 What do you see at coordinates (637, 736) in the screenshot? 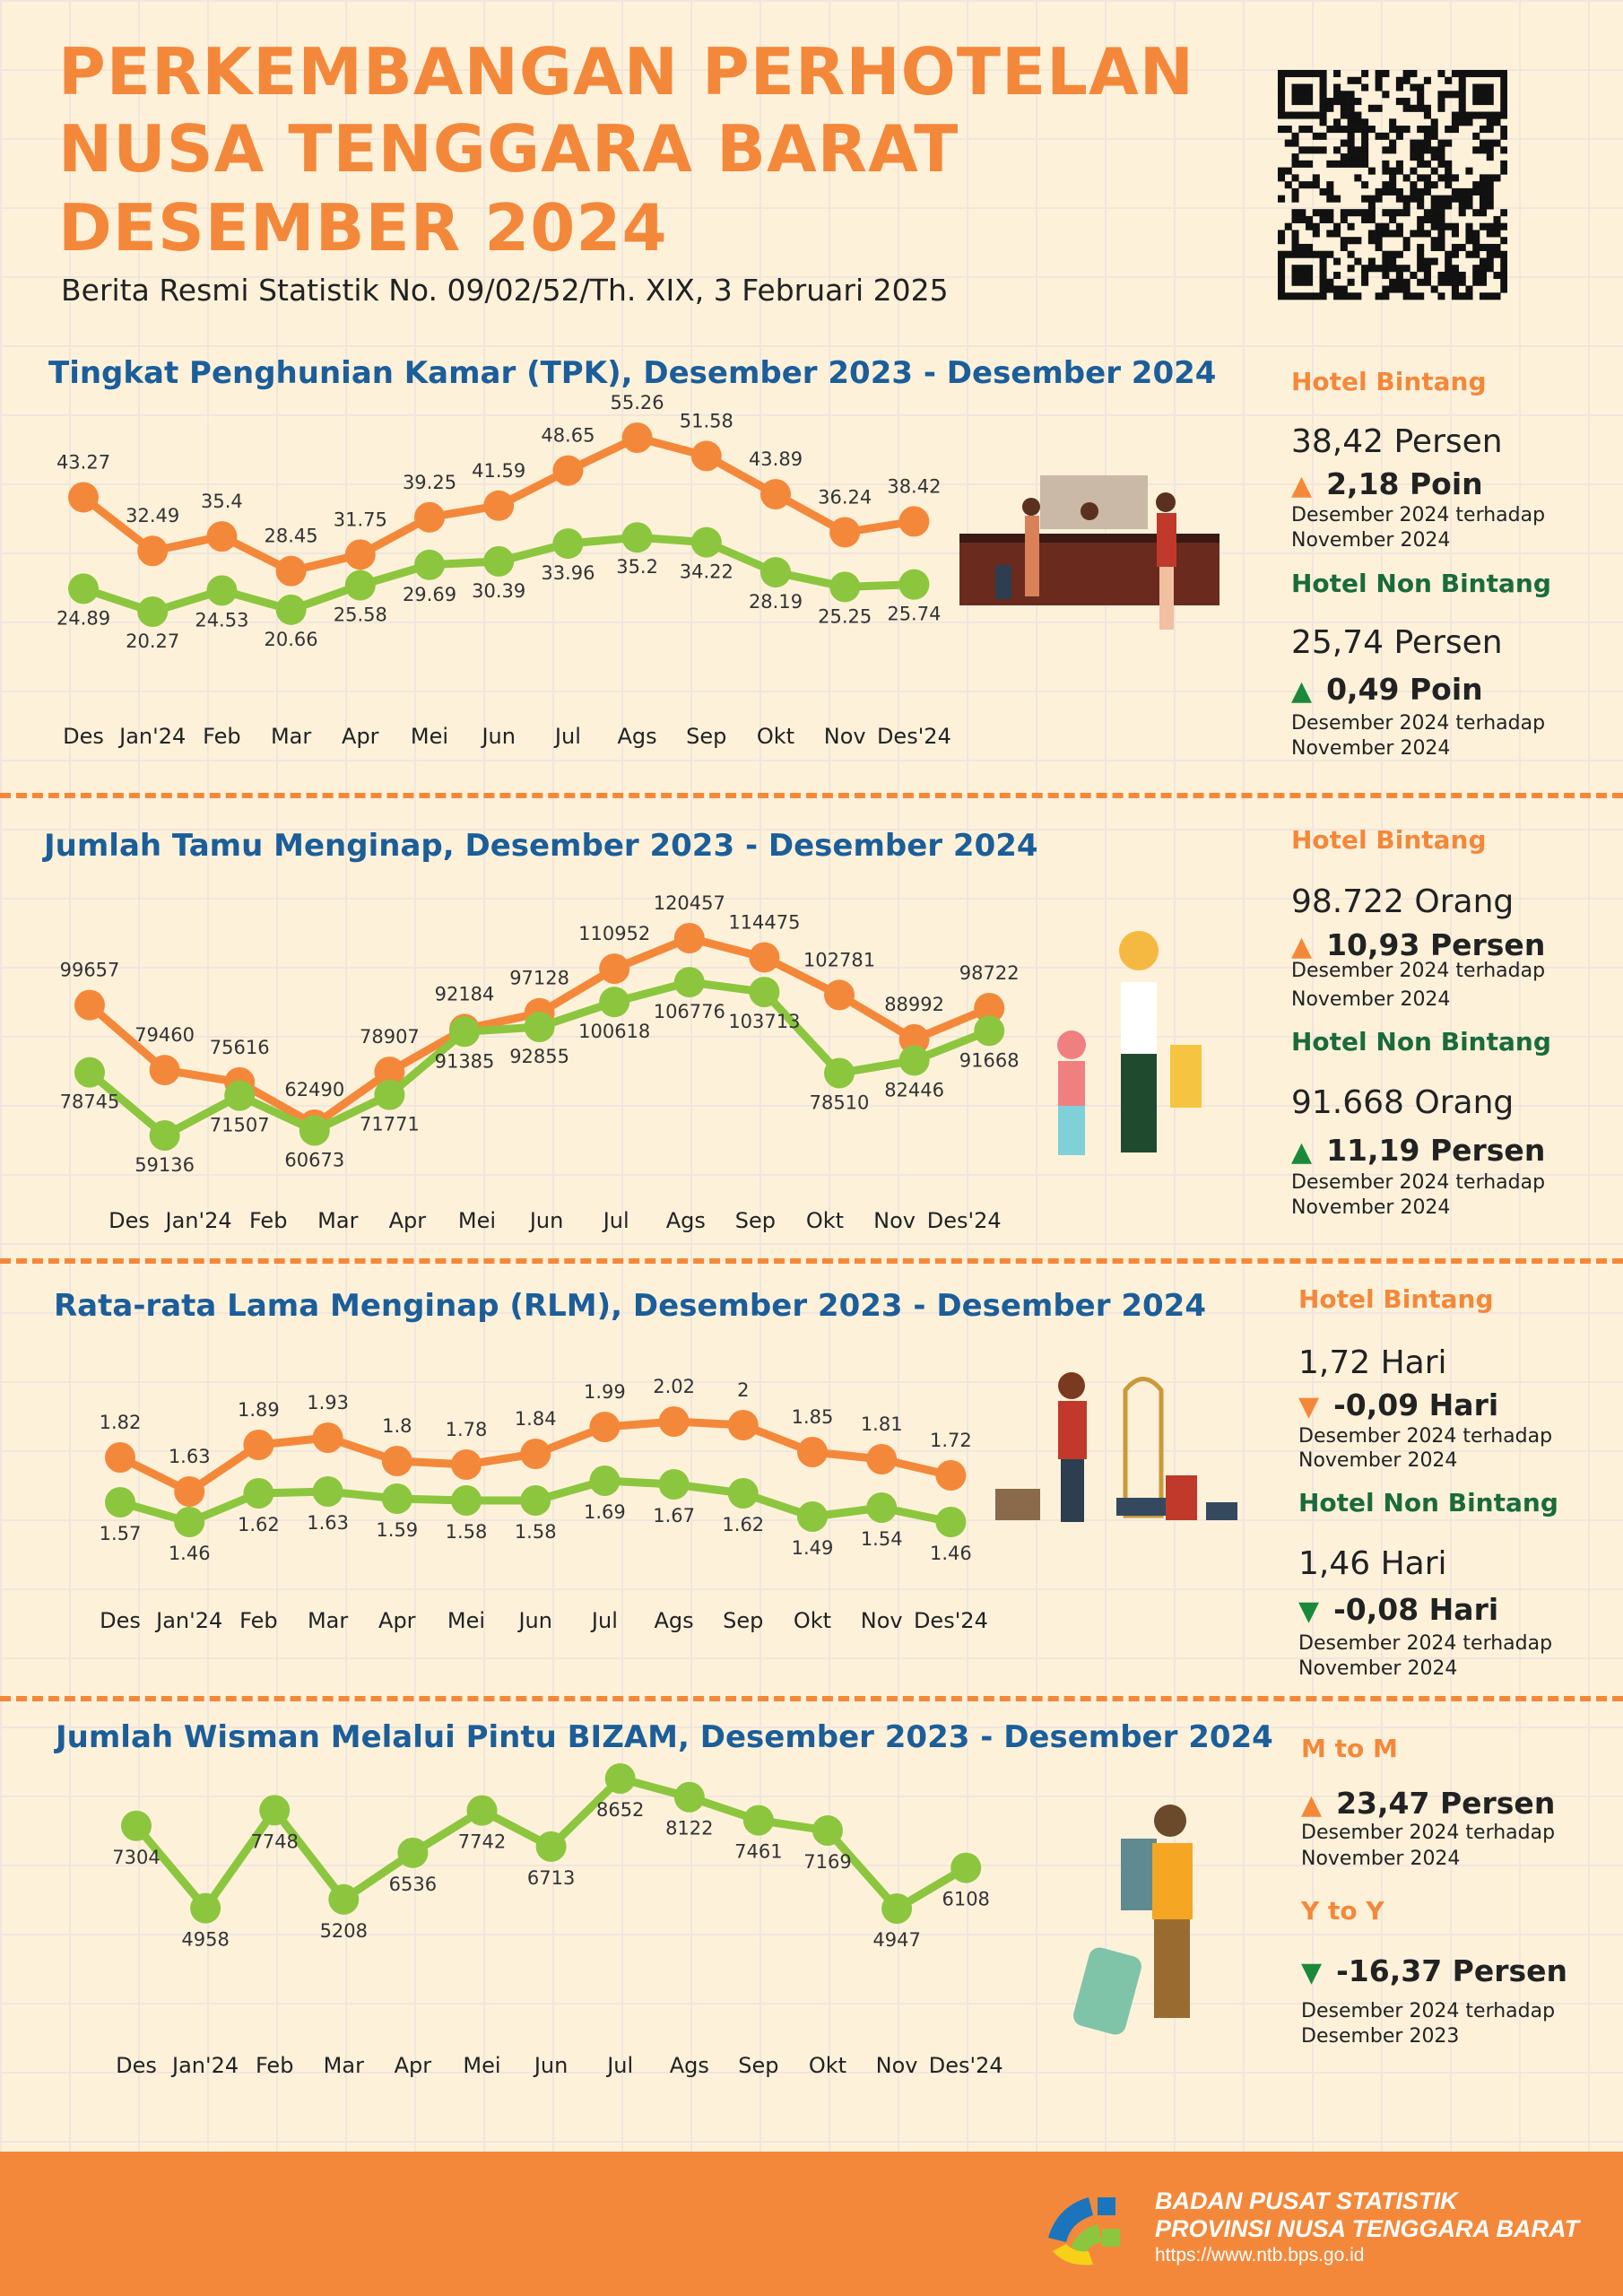
I see `x-tick-label: Ags` at bounding box center [637, 736].